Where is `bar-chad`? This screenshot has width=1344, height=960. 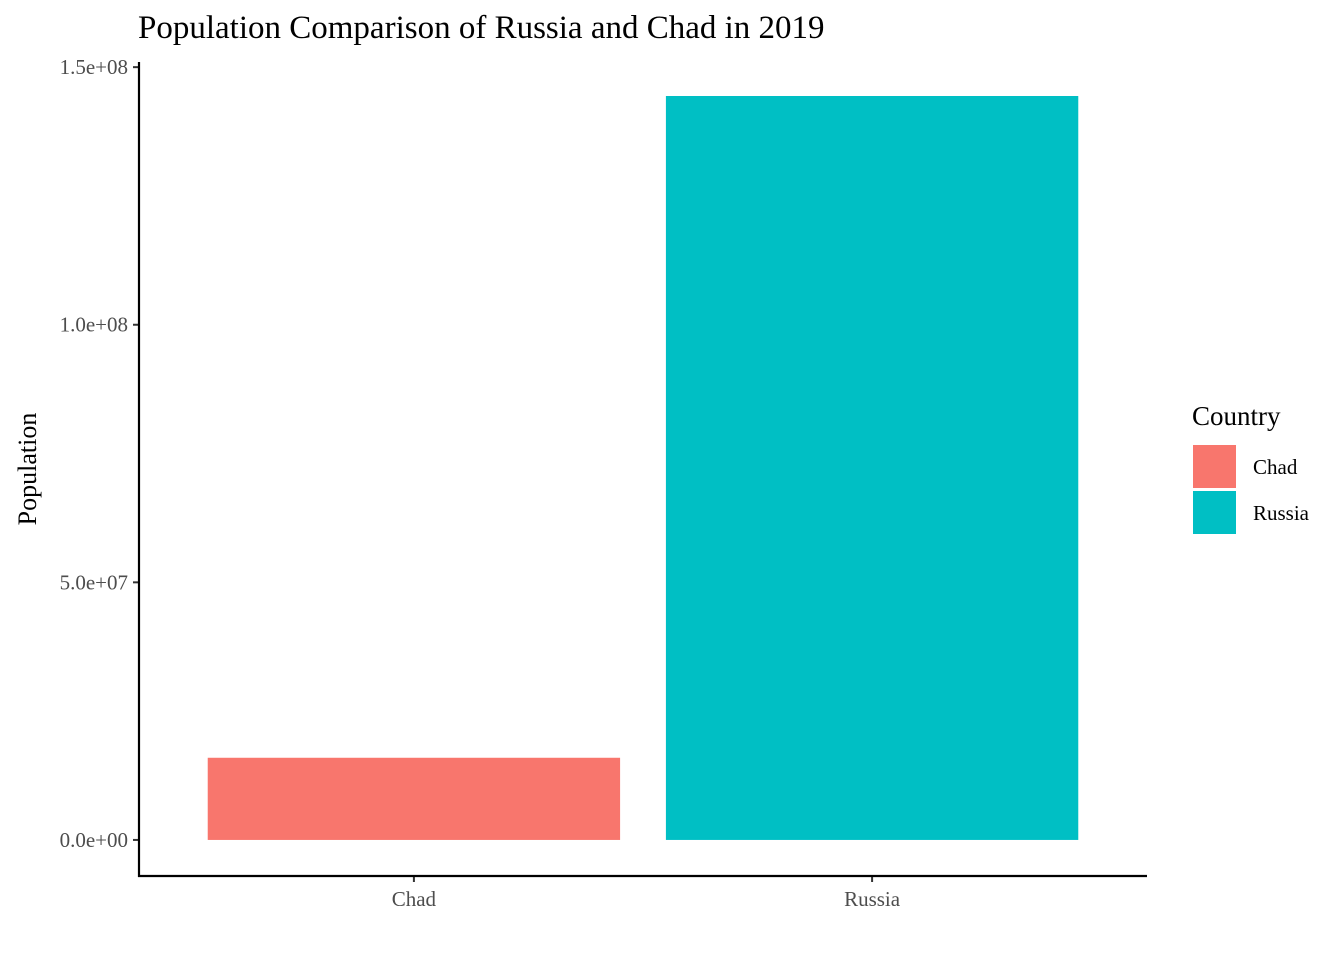 bar-chad is located at coordinates (414, 798).